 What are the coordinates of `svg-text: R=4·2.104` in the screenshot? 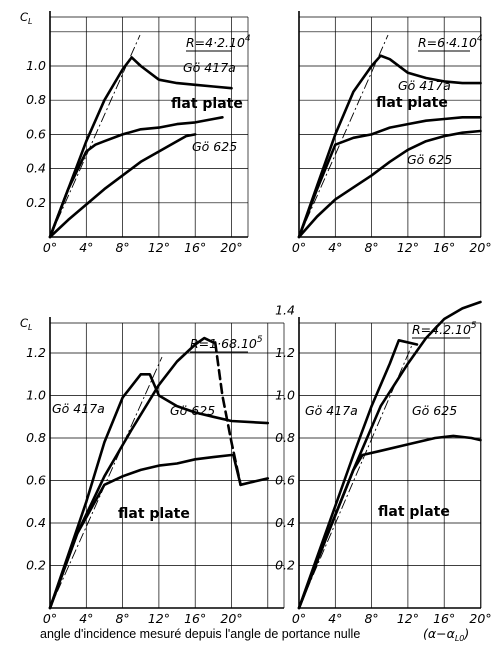 It's located at (218, 42).